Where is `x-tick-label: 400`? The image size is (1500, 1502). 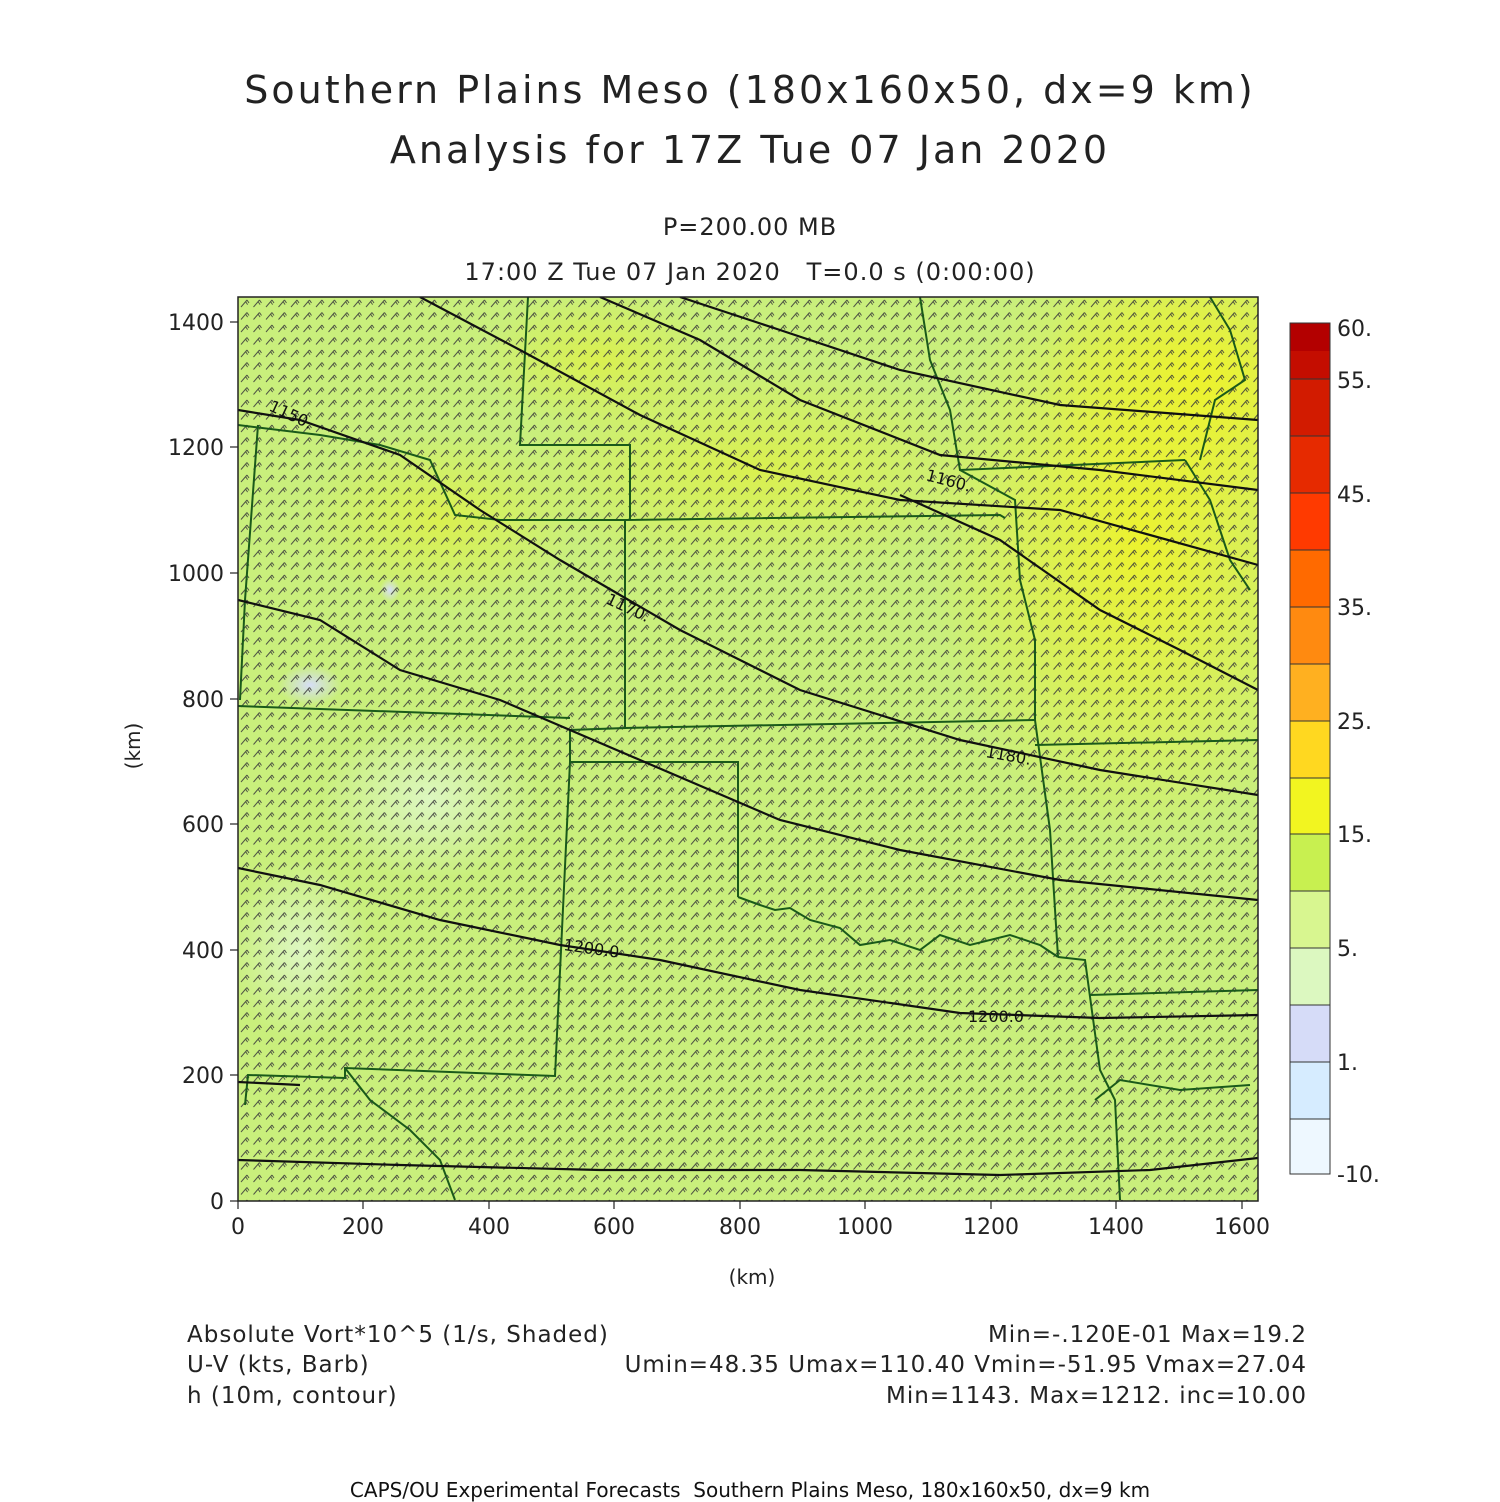
x-tick-label: 400 is located at coordinates (489, 1227).